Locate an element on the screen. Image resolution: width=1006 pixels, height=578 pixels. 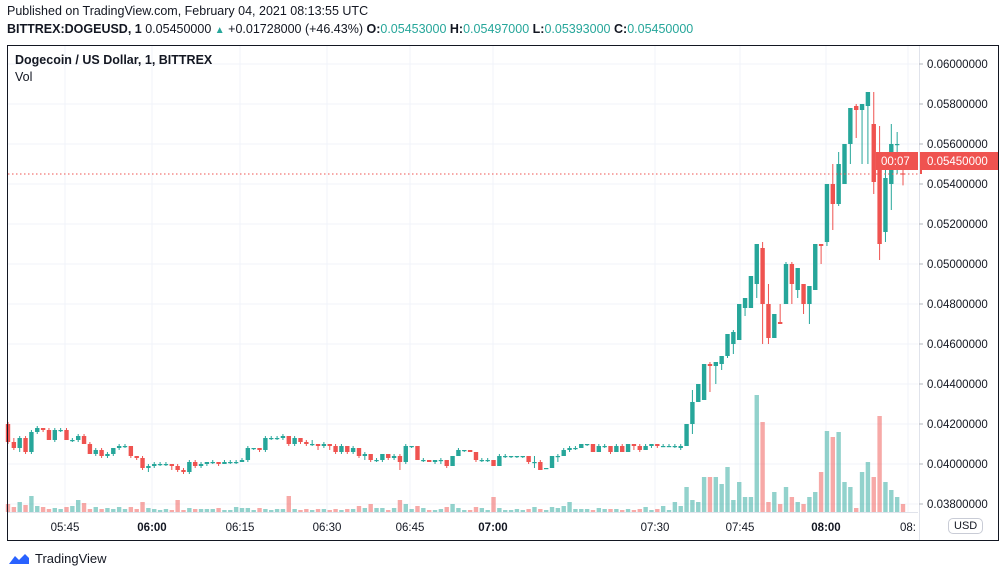
price-tick-label: 0.05800000 is located at coordinates (957, 105).